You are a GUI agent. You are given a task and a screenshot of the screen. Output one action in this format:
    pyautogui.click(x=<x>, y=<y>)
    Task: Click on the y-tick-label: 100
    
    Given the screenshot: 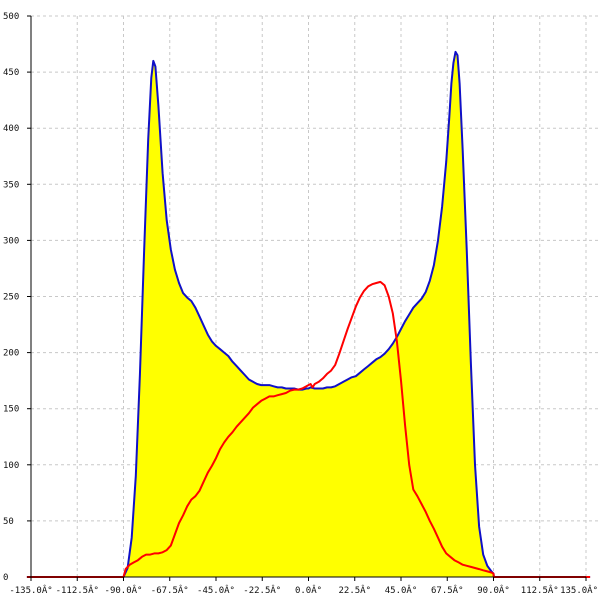 What is the action you would take?
    pyautogui.click(x=11, y=466)
    